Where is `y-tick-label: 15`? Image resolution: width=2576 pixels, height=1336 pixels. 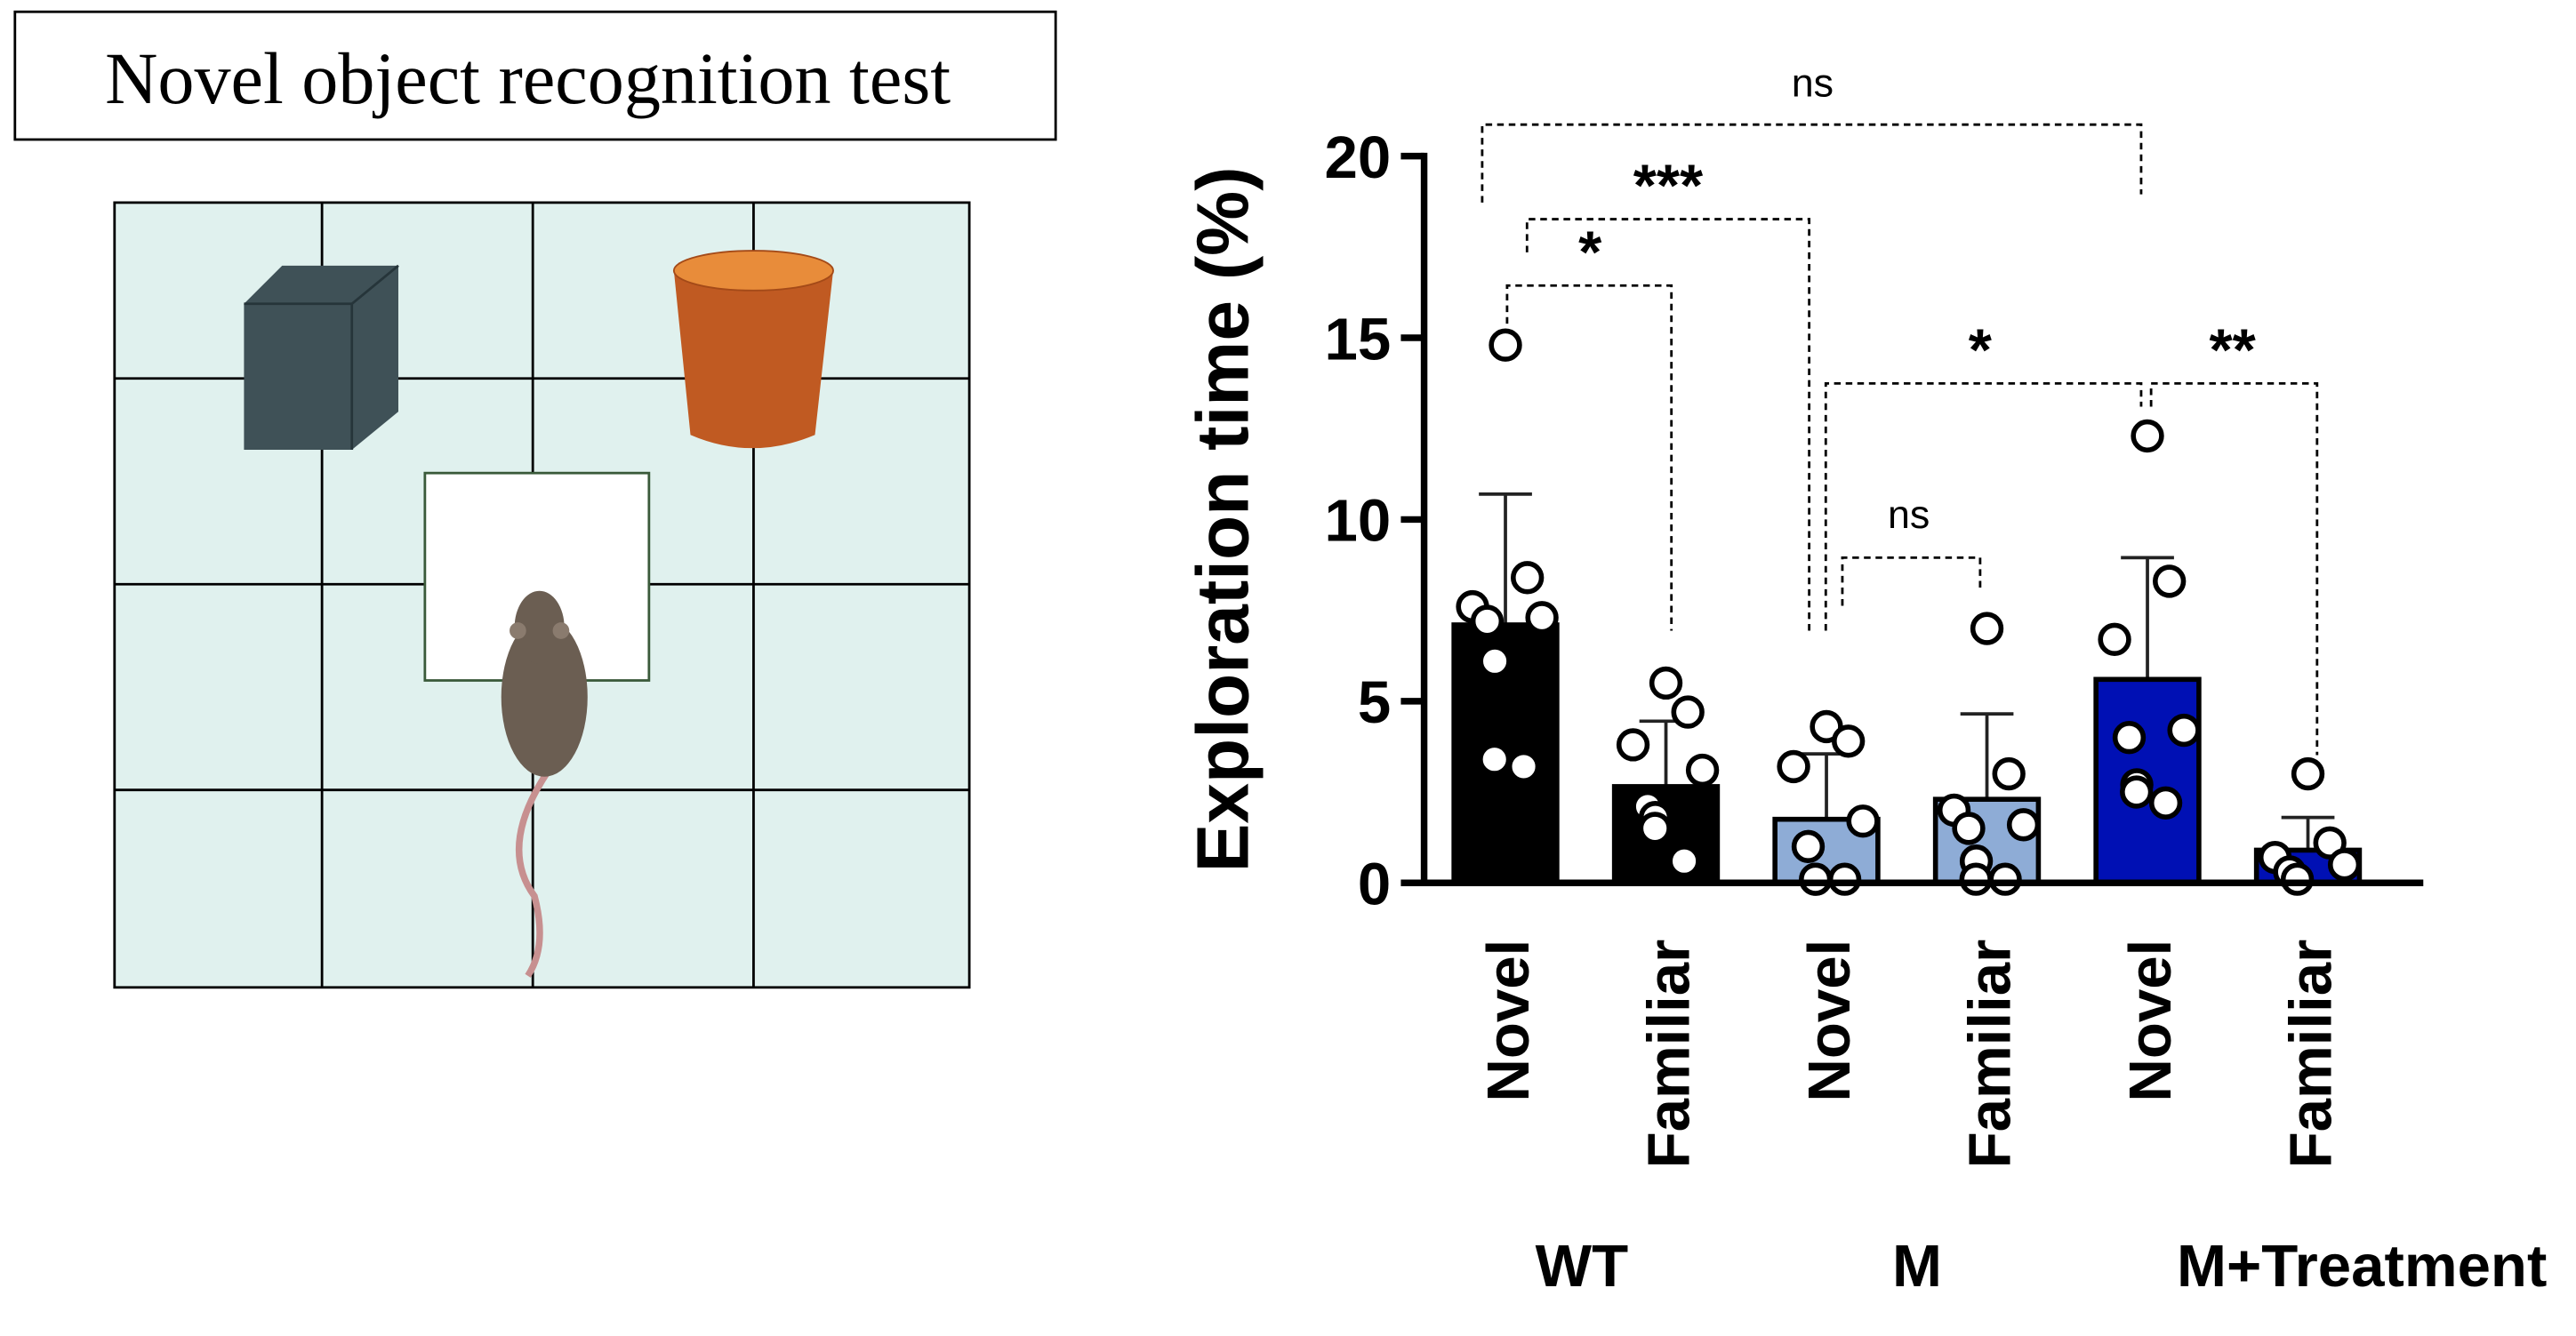
y-tick-label: 15 is located at coordinates (1357, 339).